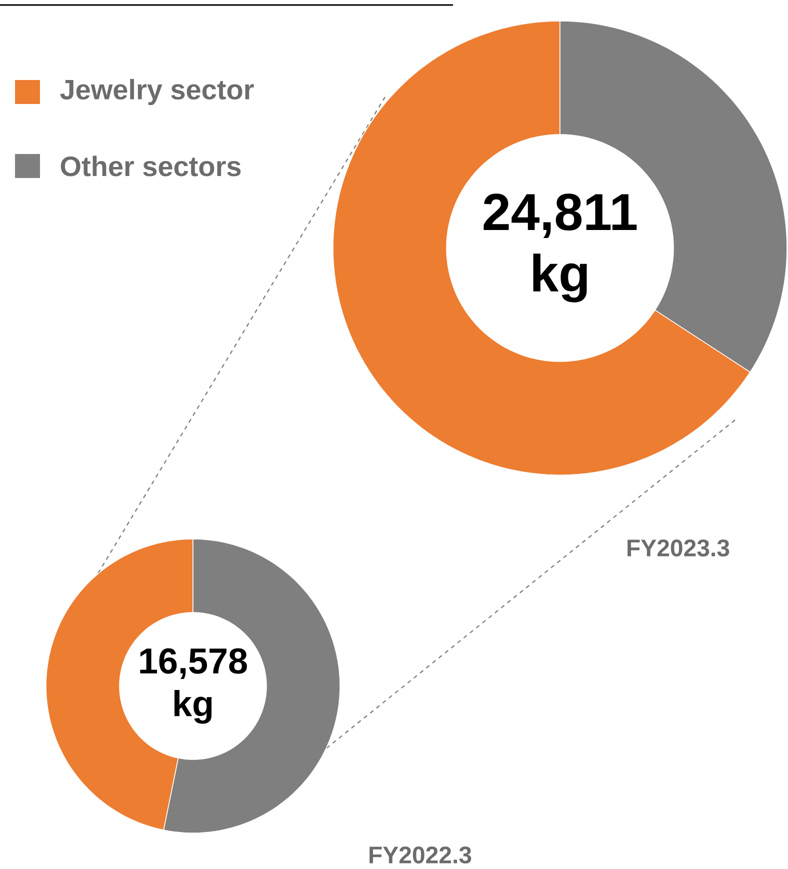  Describe the element at coordinates (560, 248) in the screenshot. I see `text: 24,811 kg` at that location.